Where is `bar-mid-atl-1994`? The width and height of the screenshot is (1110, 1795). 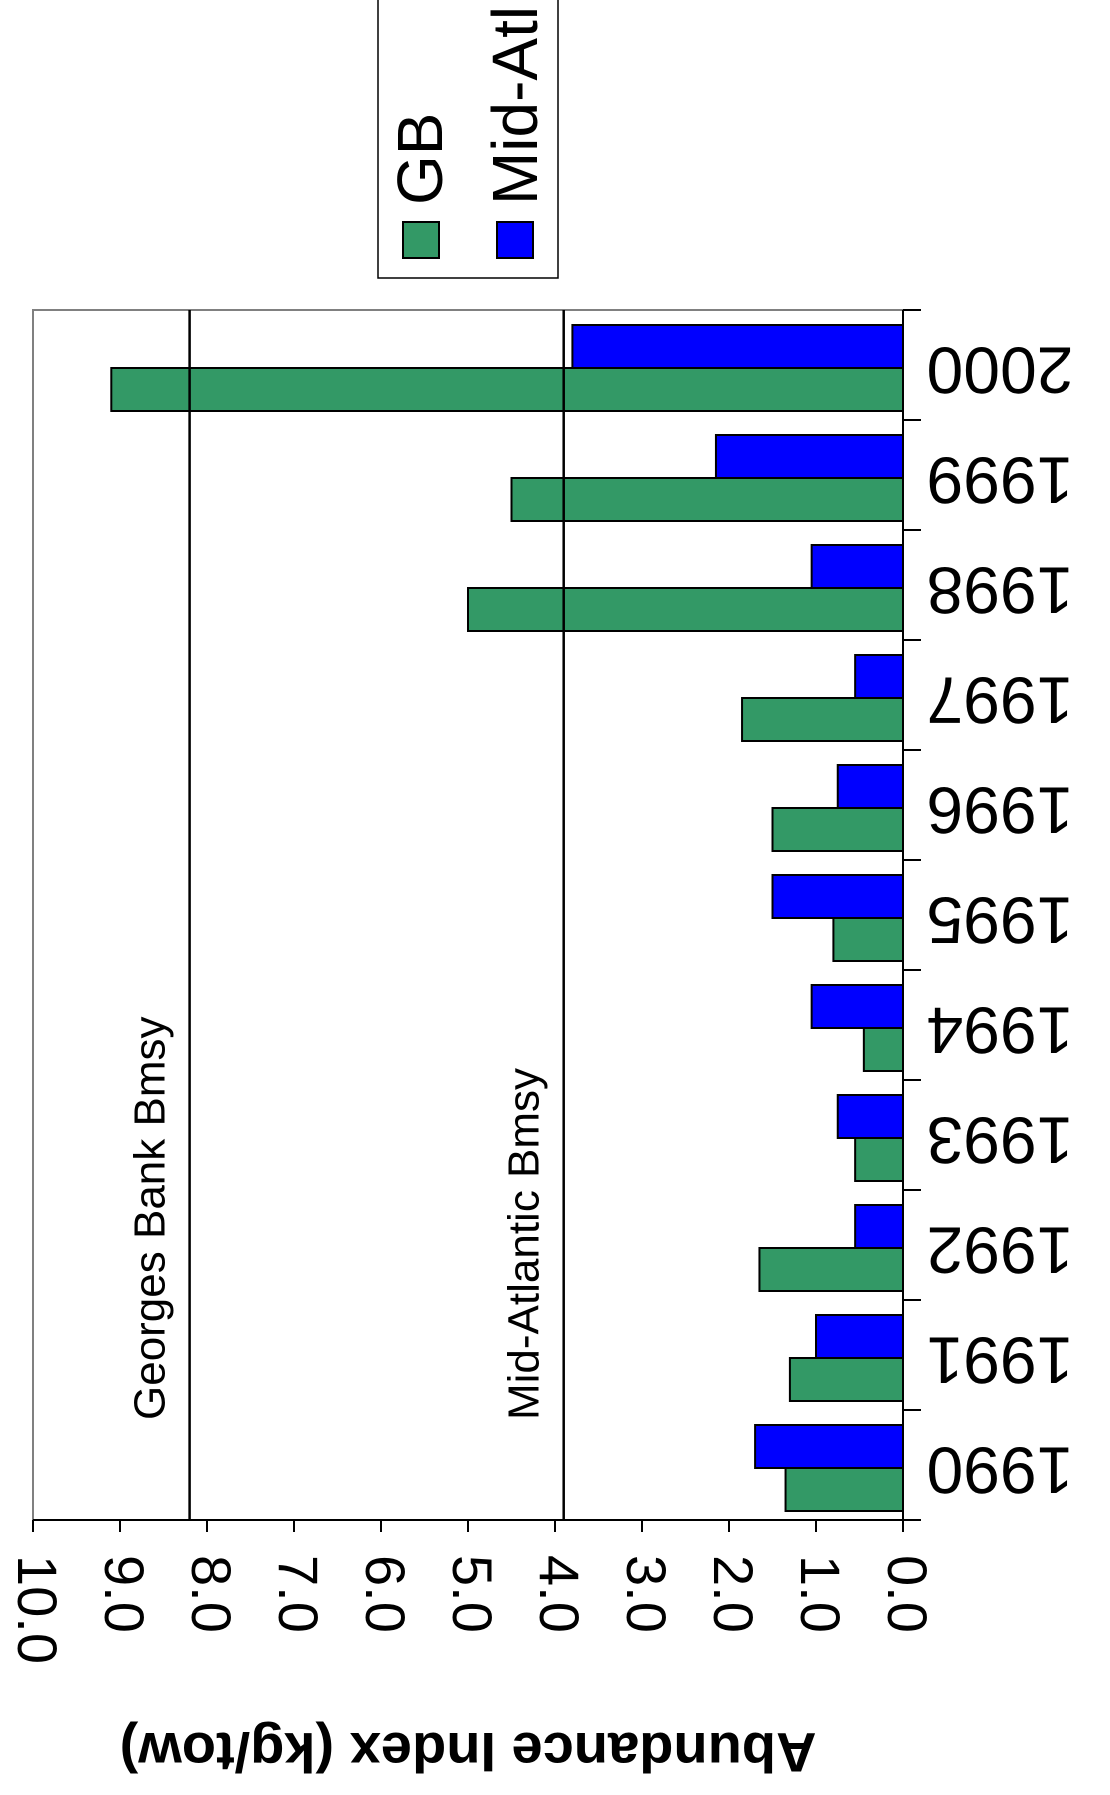
bar-mid-atl-1994 is located at coordinates (857, 1006).